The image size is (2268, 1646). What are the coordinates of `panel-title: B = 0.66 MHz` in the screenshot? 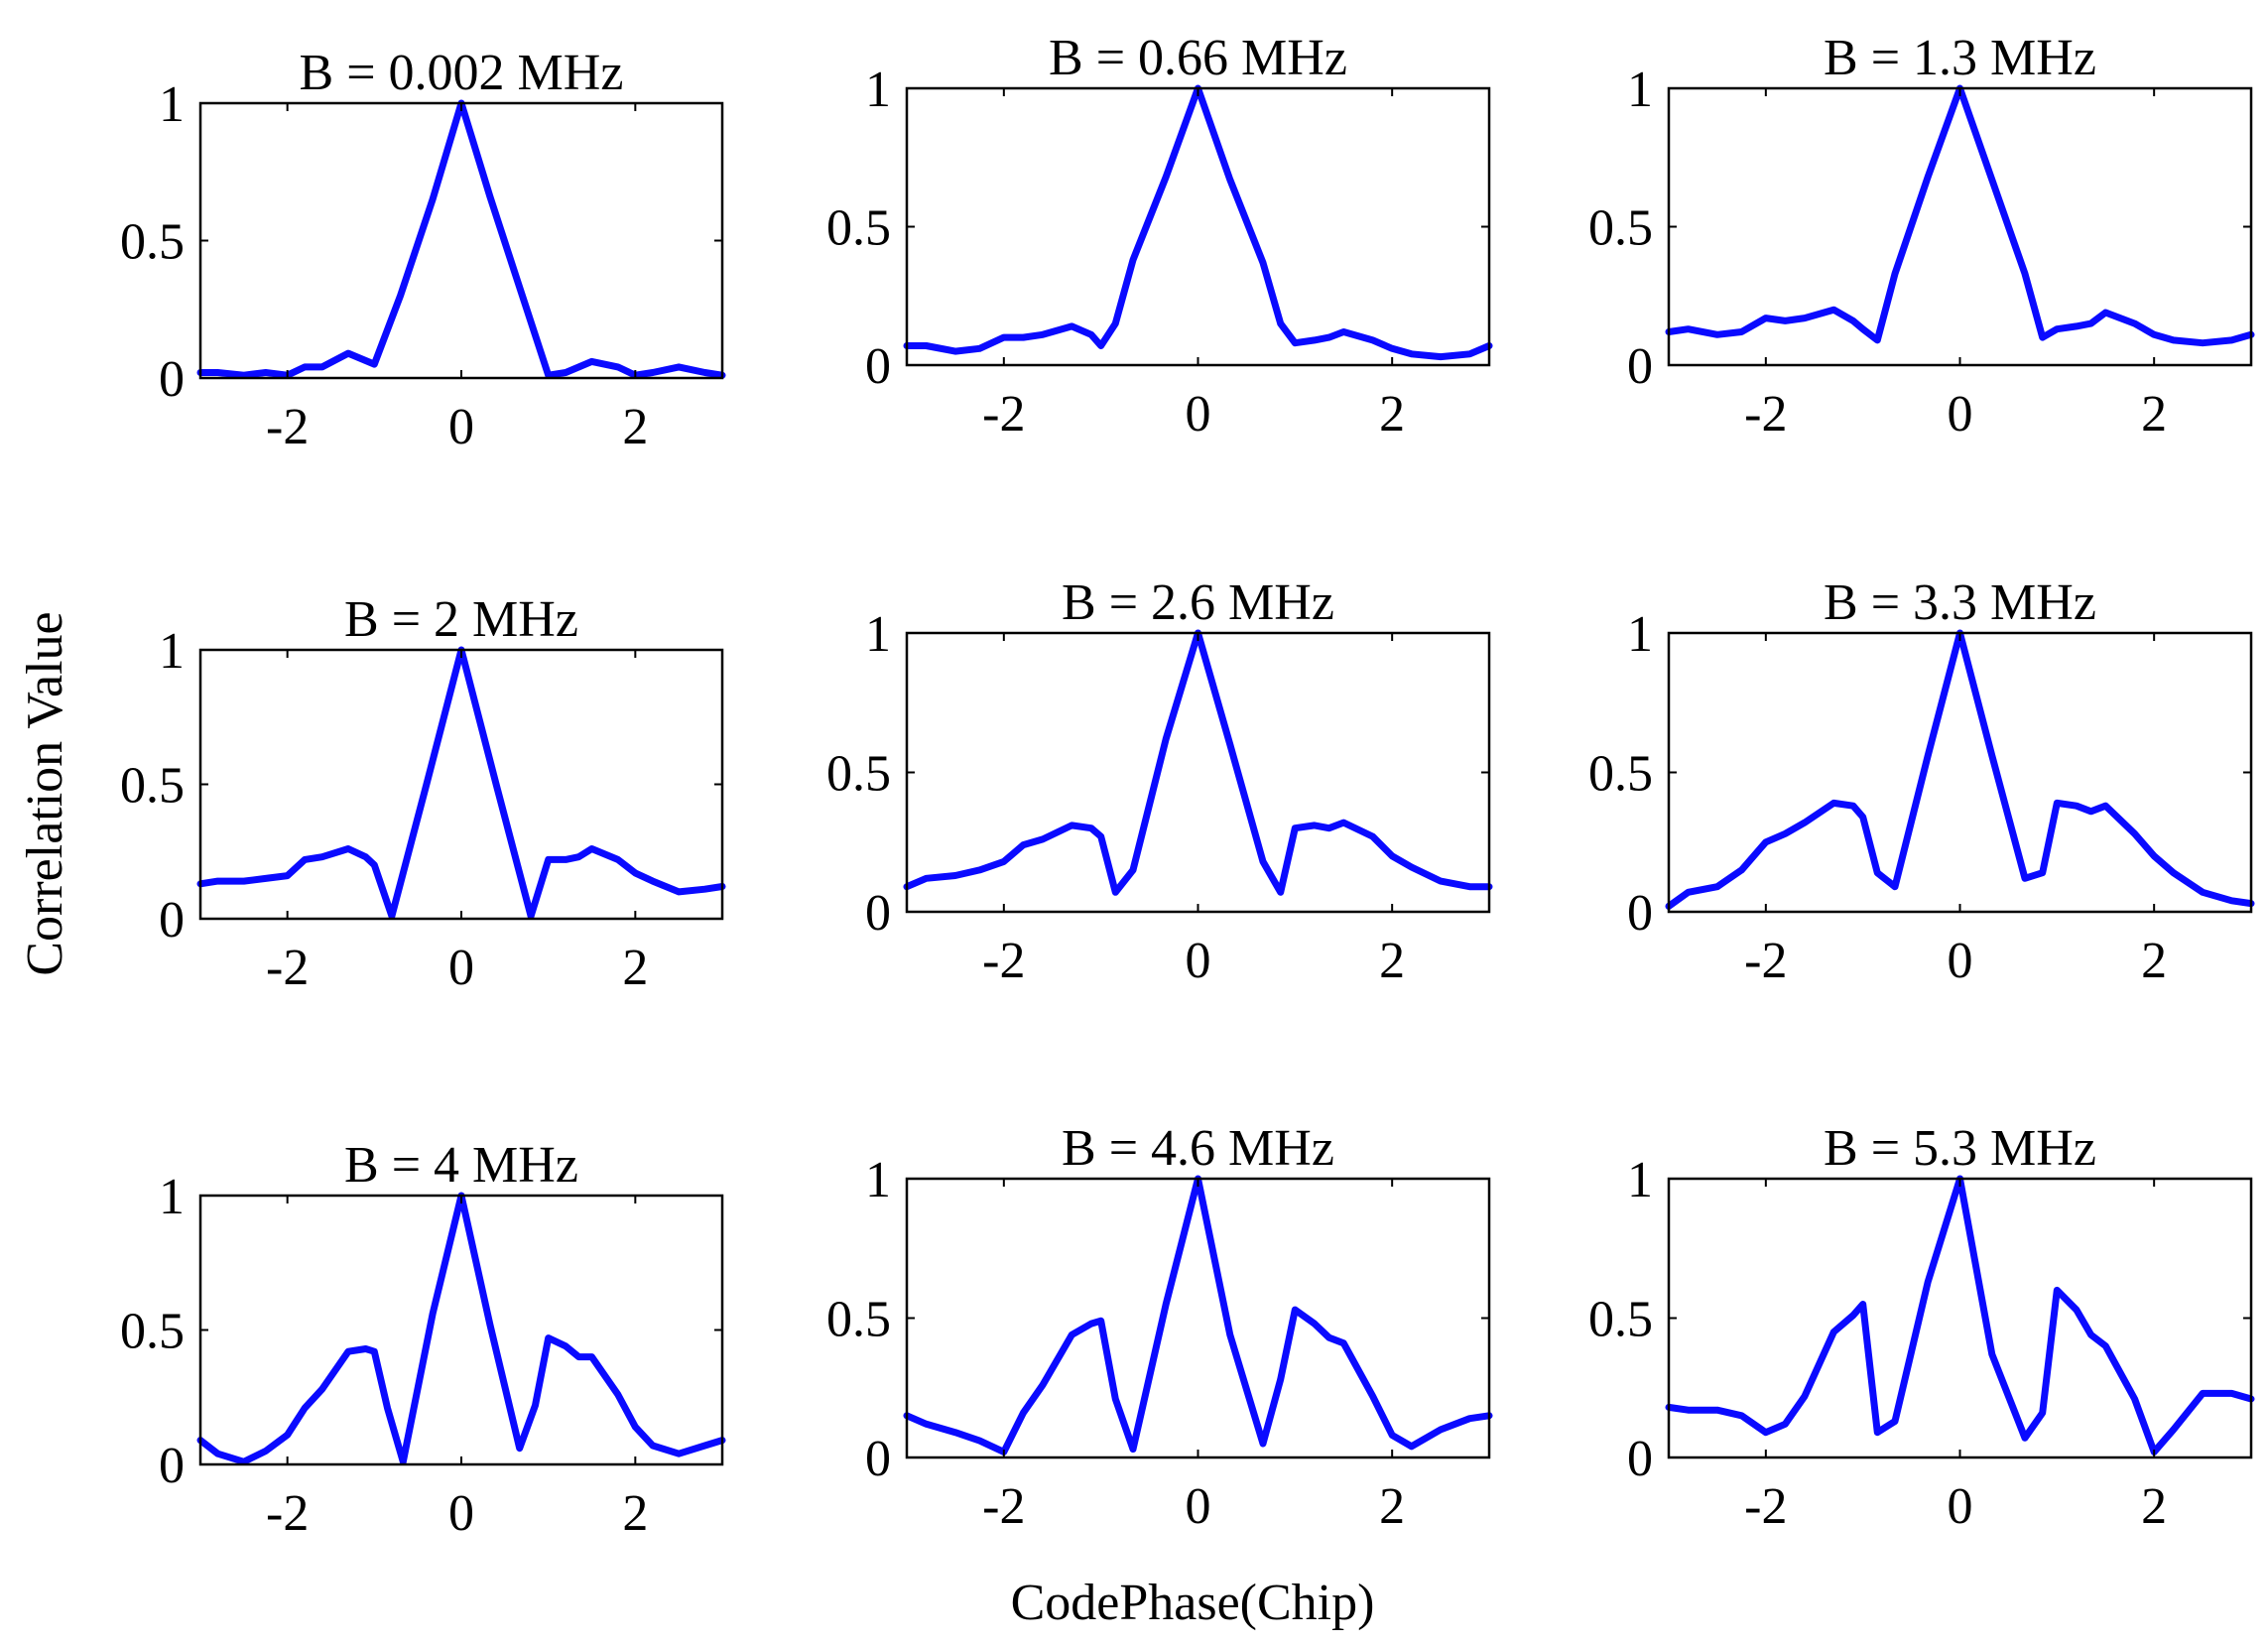 It's located at (1198, 58).